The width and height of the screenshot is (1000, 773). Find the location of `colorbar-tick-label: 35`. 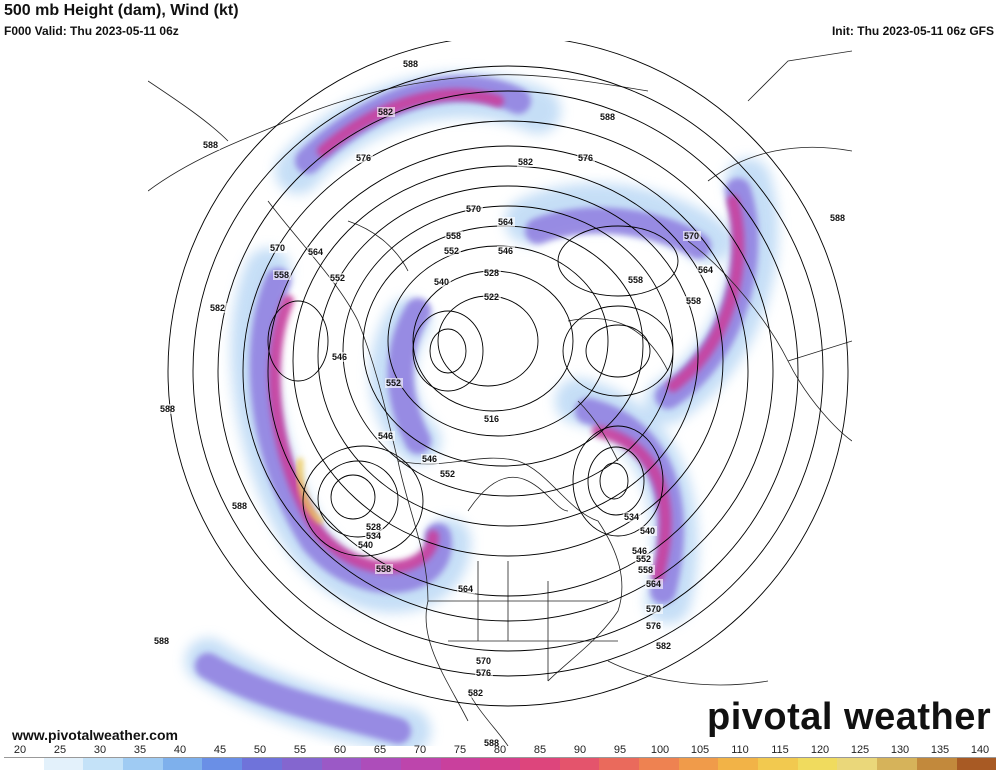

colorbar-tick-label: 35 is located at coordinates (140, 750).